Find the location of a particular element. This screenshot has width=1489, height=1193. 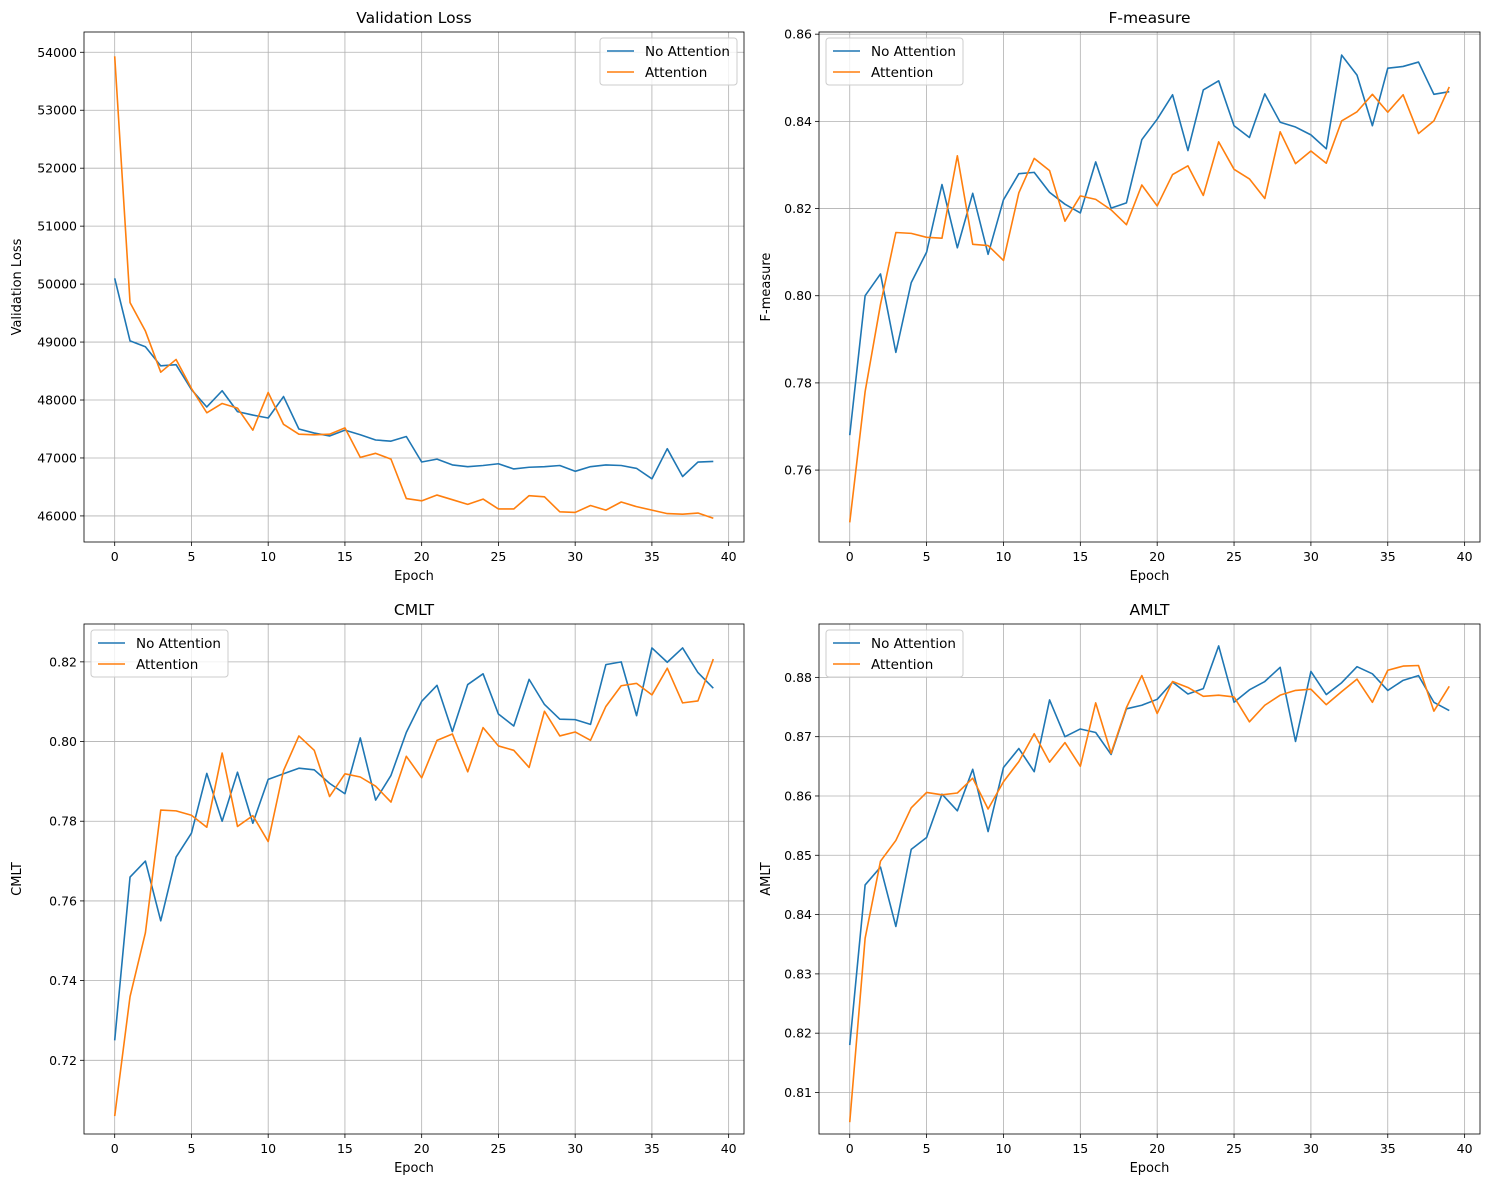

y-tick-label: 48000 is located at coordinates (57, 400).